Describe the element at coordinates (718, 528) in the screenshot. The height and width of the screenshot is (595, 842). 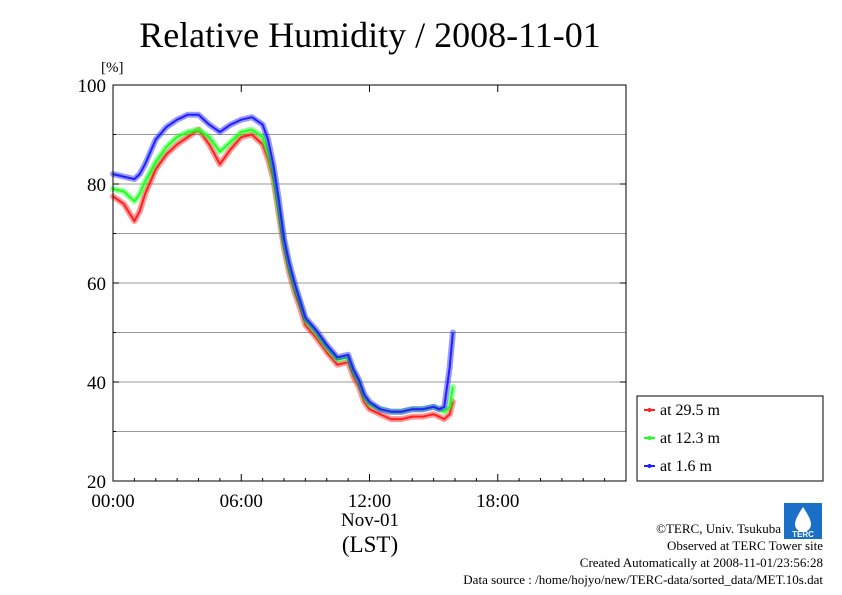
I see `copyright-text: ©TERC, Univ. Tsukuba` at that location.